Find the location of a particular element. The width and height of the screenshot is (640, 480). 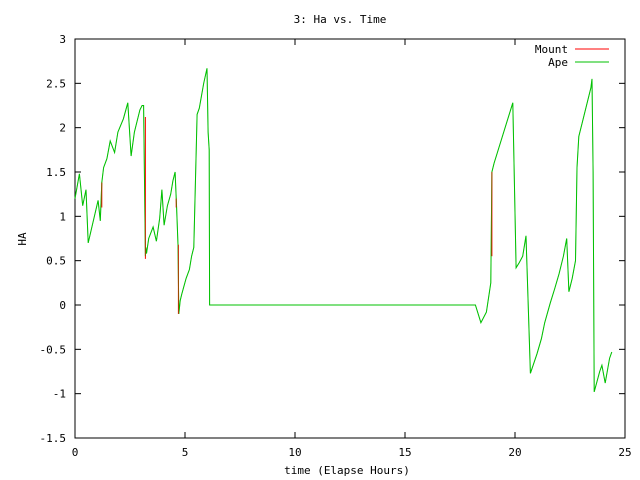

y-tick-label: 0.5 is located at coordinates (56, 261).